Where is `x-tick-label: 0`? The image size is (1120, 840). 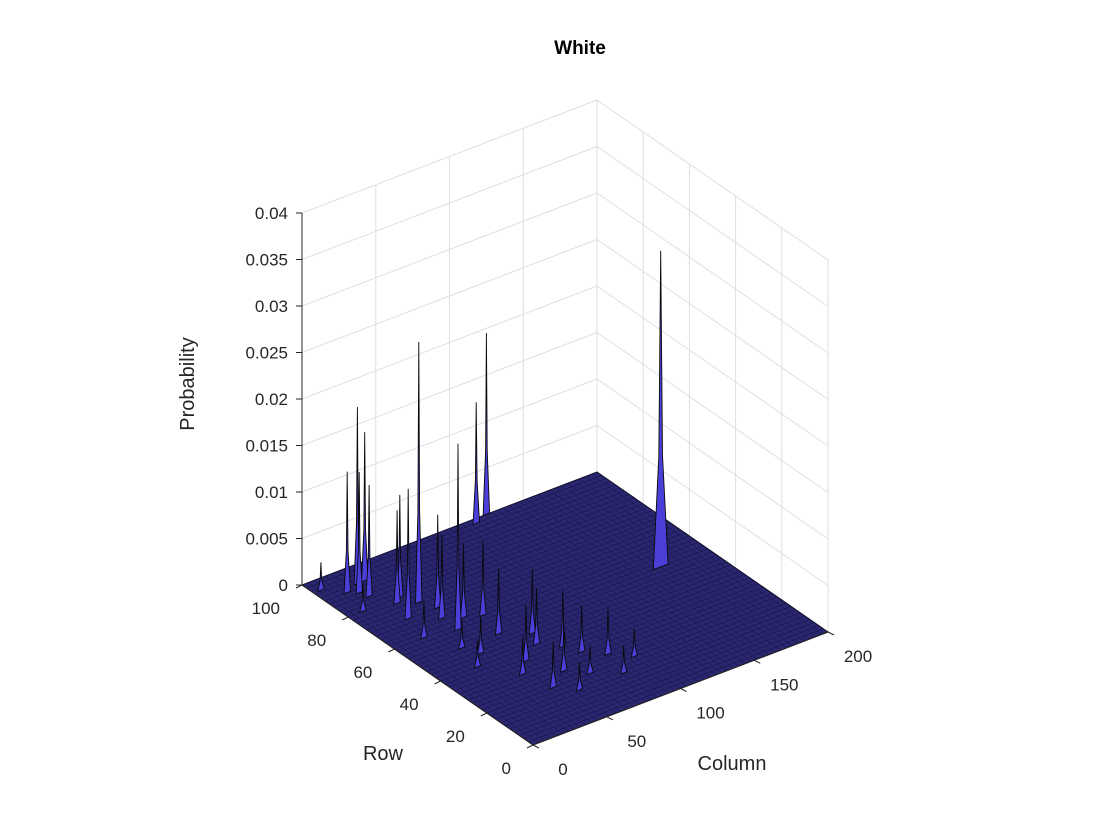
x-tick-label: 0 is located at coordinates (562, 769).